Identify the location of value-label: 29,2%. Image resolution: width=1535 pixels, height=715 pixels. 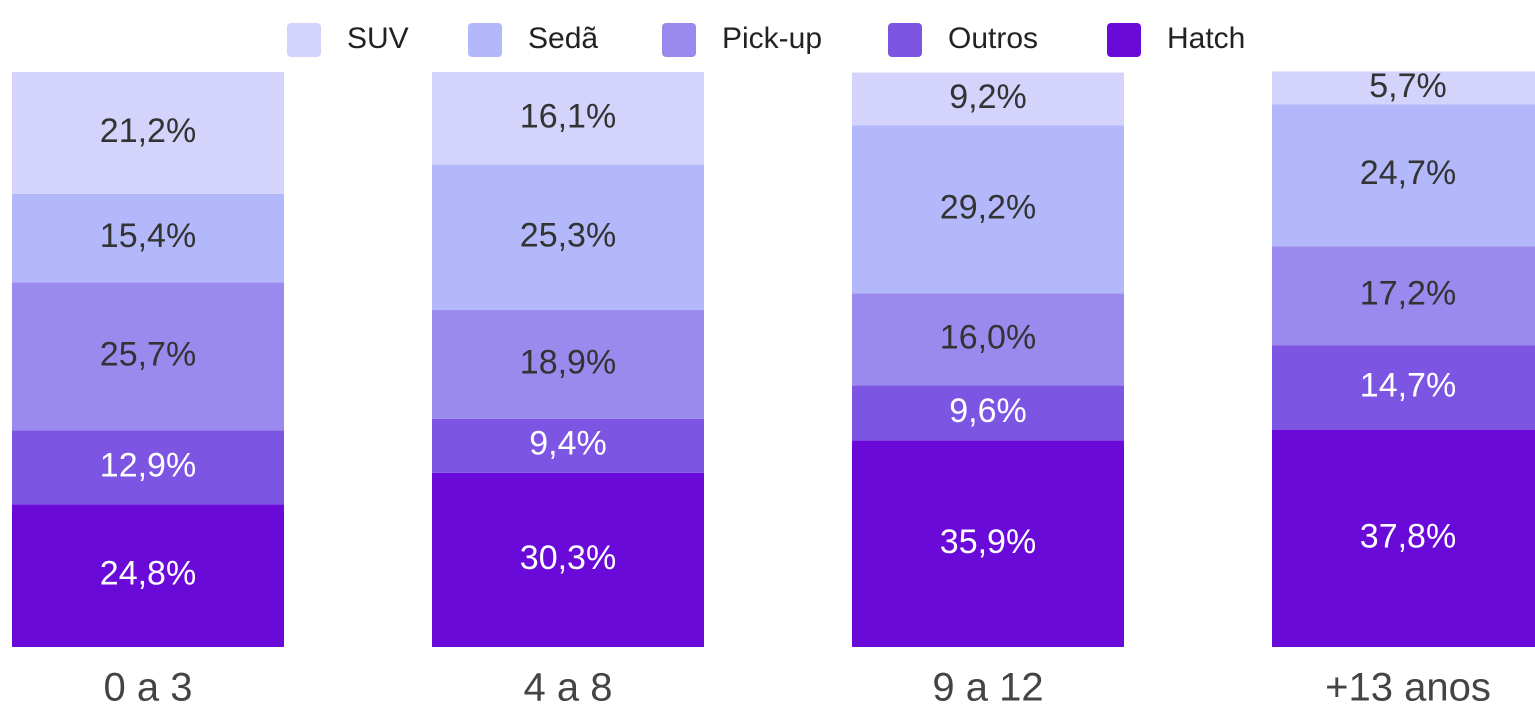
(988, 207).